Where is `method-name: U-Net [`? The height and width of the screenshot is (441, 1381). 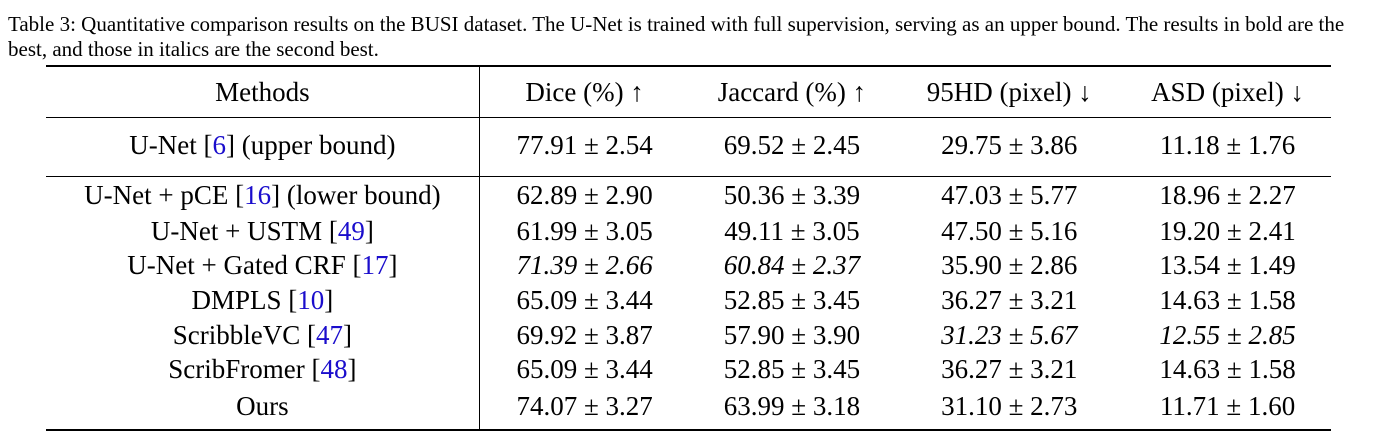
method-name: U-Net [ is located at coordinates (171, 144).